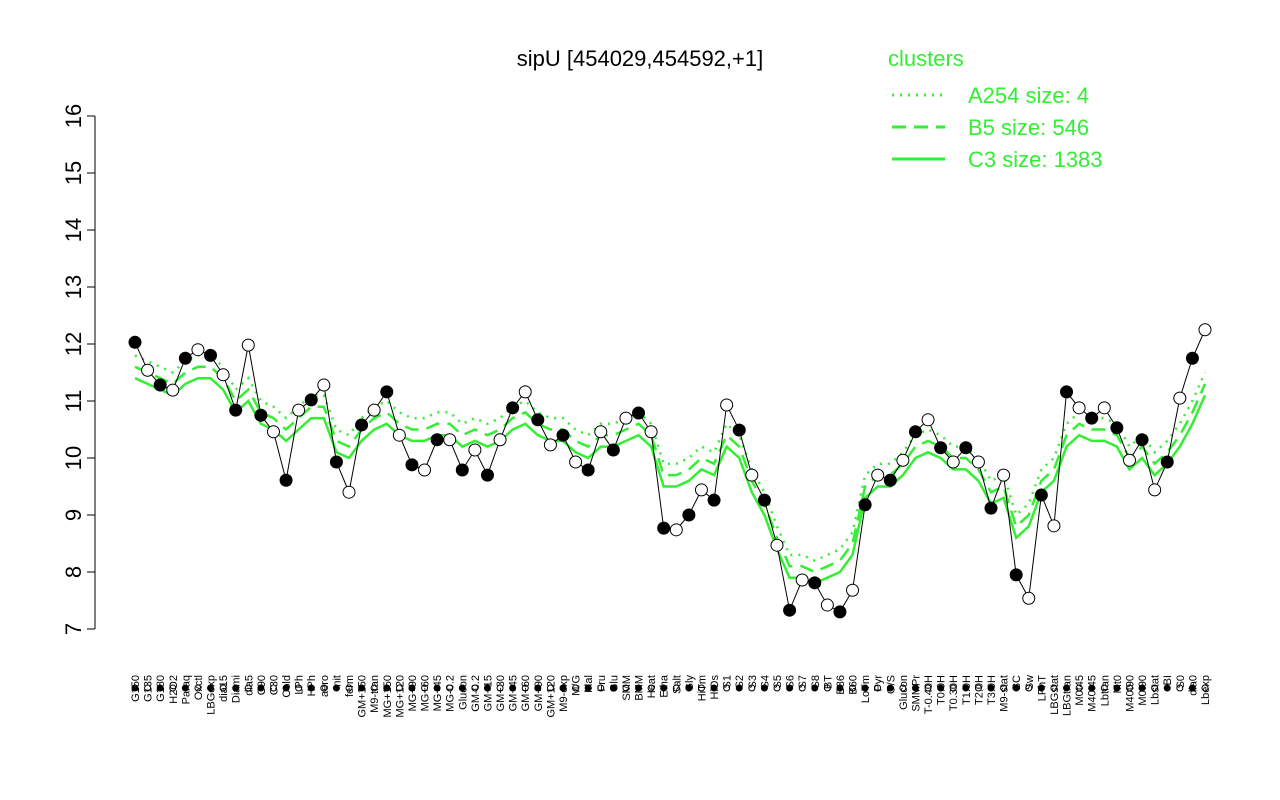 The width and height of the screenshot is (1280, 800). I want to click on y-tick-label: 7, so click(73, 629).